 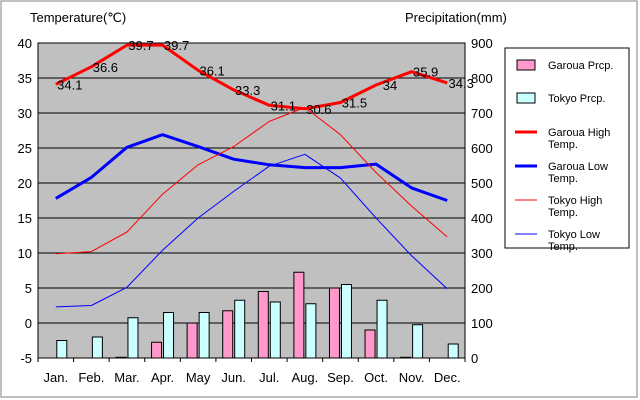 What do you see at coordinates (25, 253) in the screenshot?
I see `left-tick-label: 10` at bounding box center [25, 253].